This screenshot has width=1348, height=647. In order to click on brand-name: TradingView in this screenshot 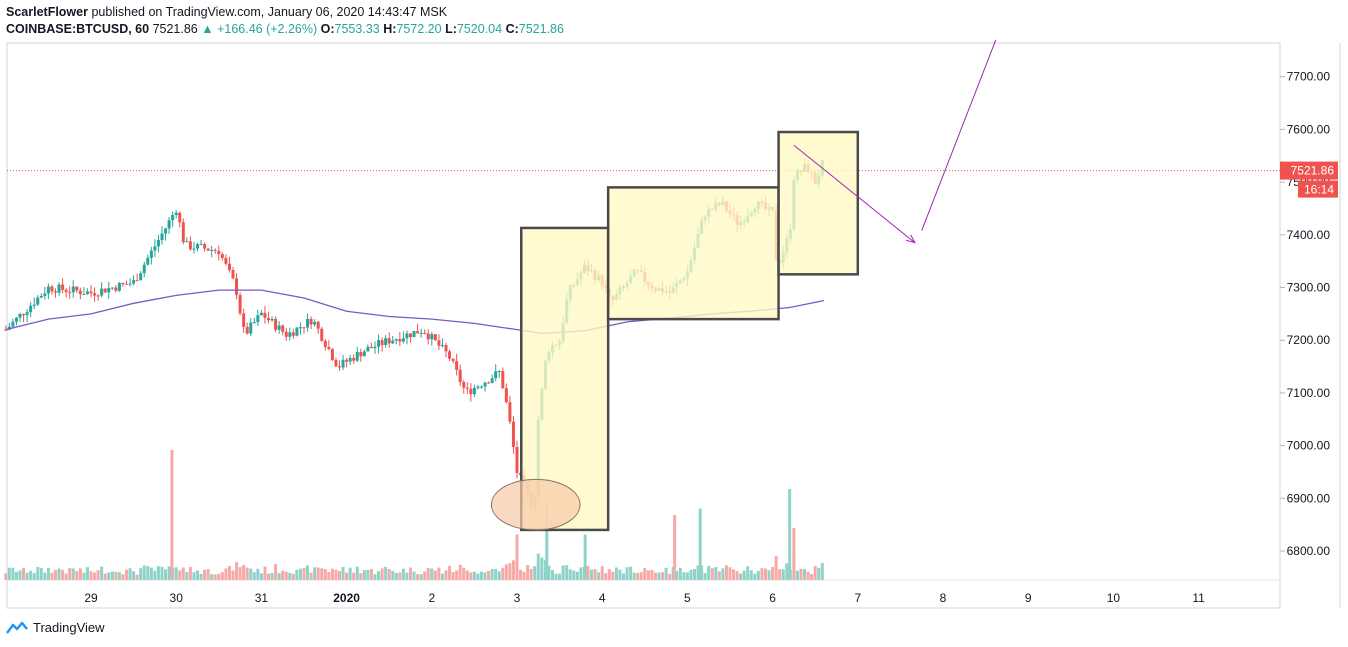, I will do `click(69, 627)`.